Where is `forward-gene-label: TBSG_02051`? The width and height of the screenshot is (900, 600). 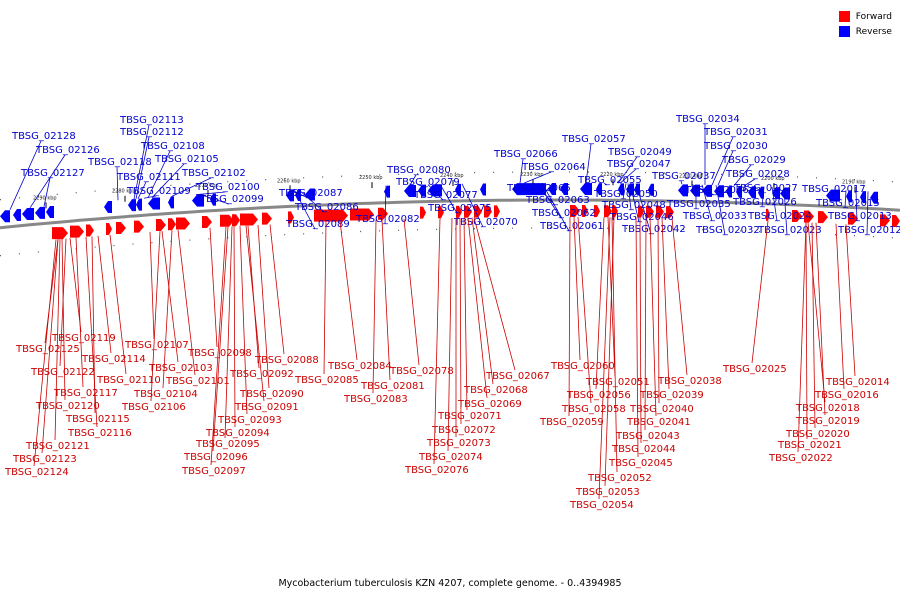
forward-gene-label: TBSG_02051 is located at coordinates (617, 382).